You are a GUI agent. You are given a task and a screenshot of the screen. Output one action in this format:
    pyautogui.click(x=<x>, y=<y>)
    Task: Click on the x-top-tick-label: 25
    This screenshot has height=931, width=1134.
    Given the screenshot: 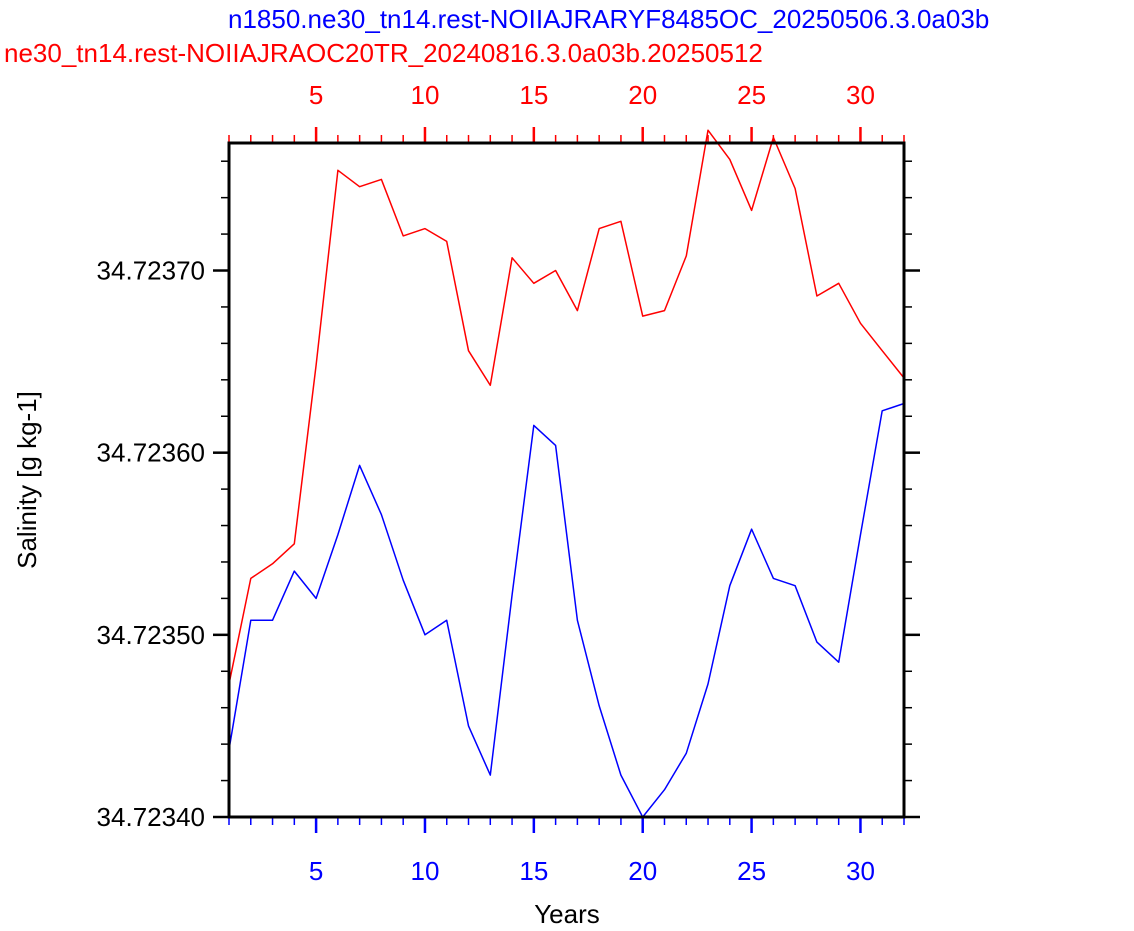 What is the action you would take?
    pyautogui.click(x=751, y=95)
    